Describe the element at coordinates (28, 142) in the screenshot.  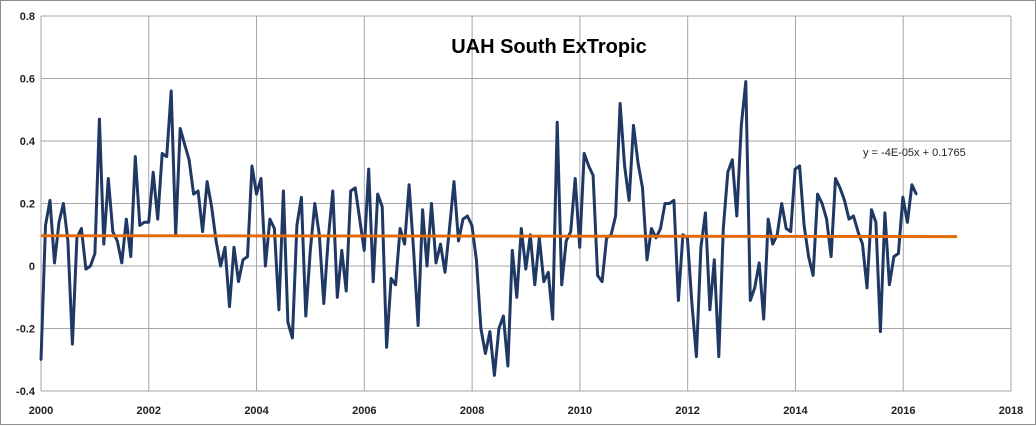
I see `y-tick-label: 0.4` at that location.